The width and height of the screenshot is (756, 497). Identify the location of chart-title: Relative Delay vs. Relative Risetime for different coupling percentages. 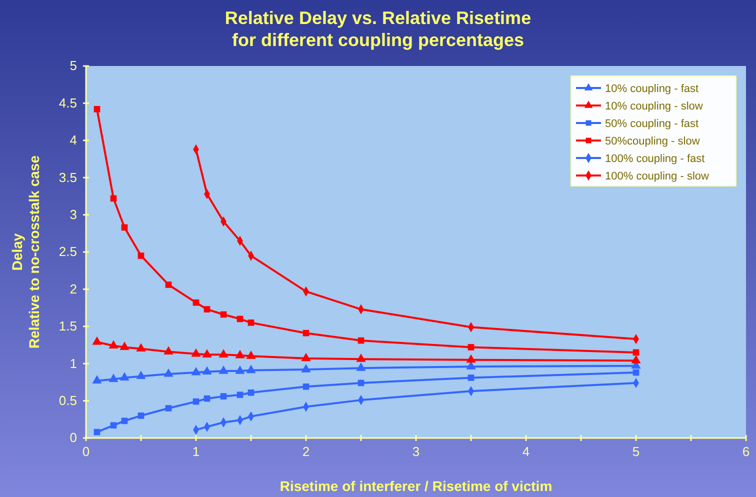
(378, 29).